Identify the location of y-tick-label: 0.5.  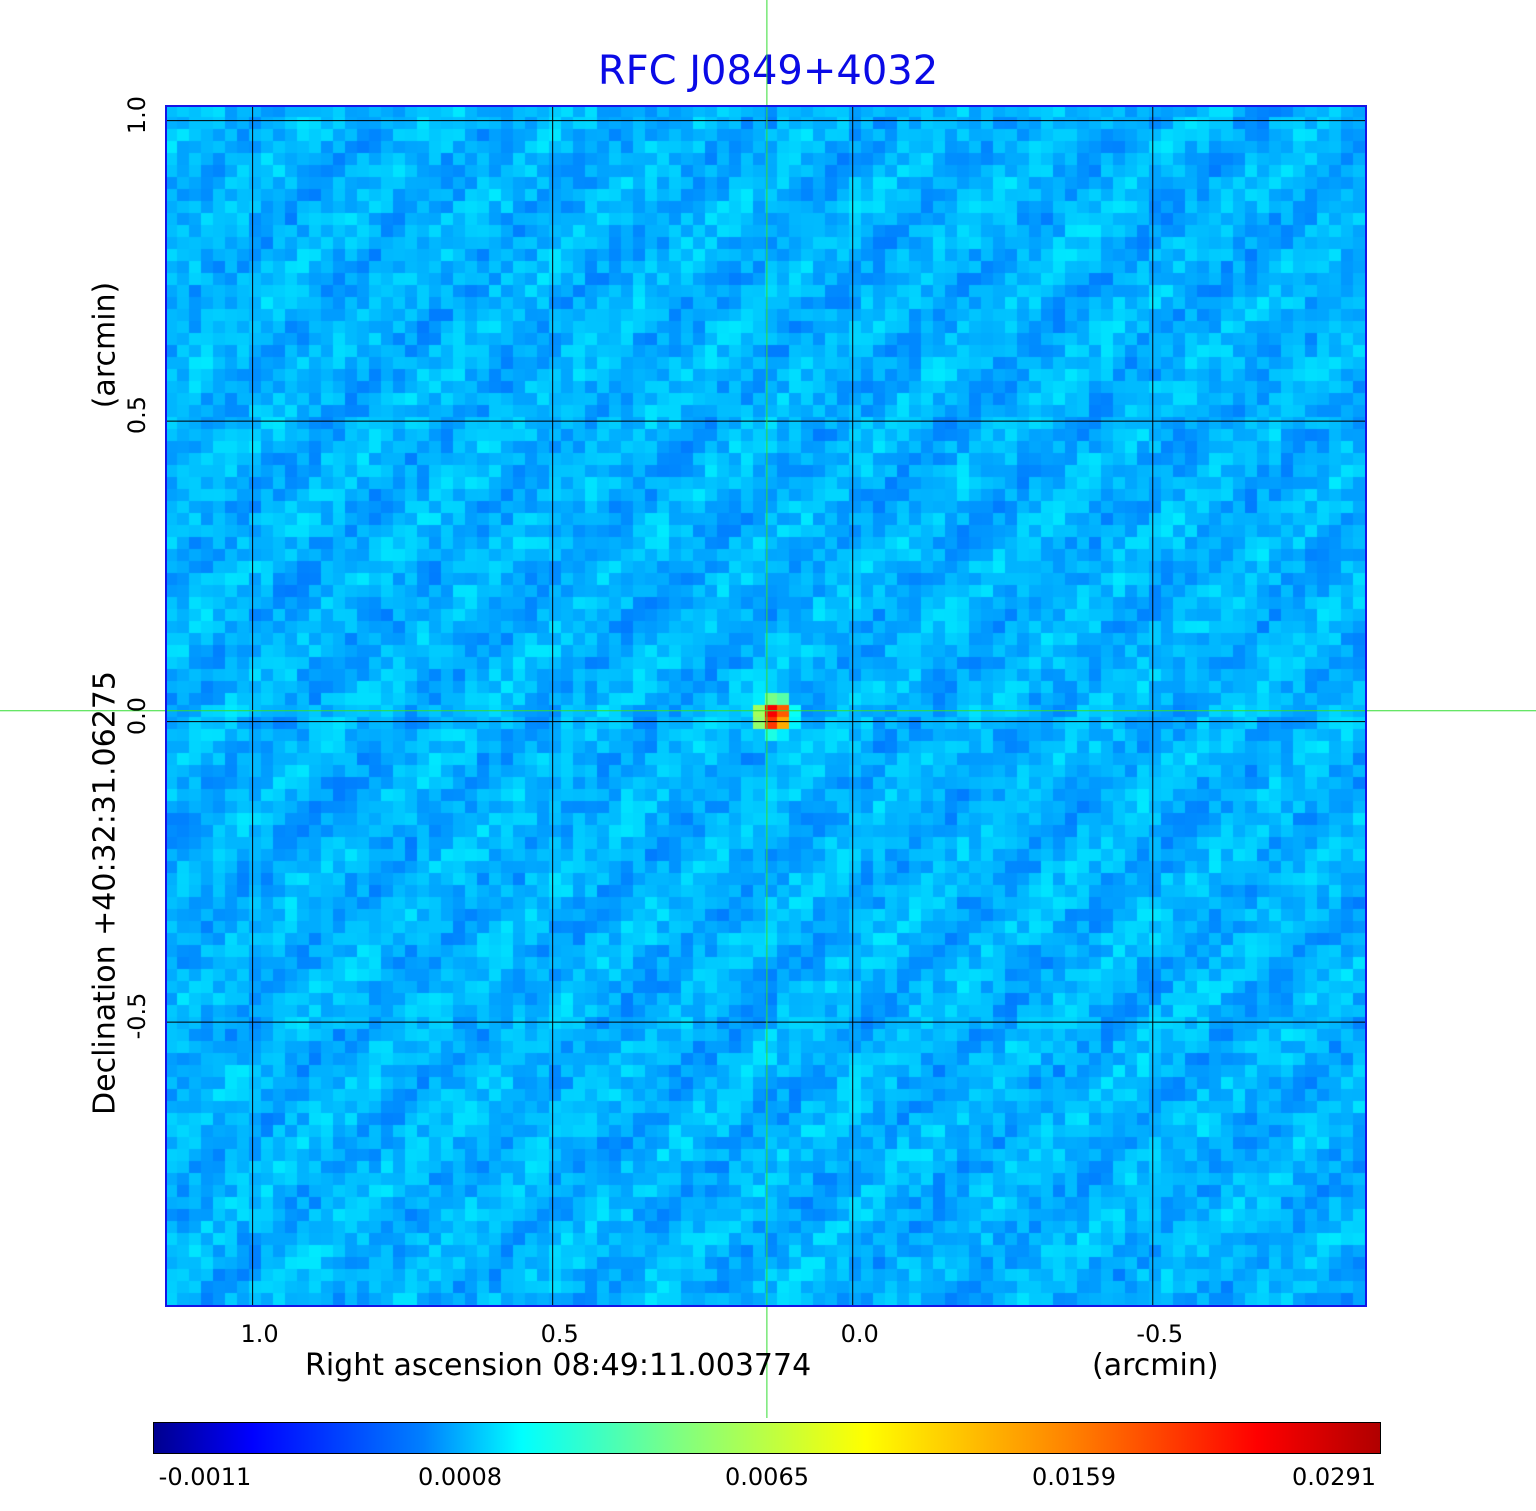
(137, 415).